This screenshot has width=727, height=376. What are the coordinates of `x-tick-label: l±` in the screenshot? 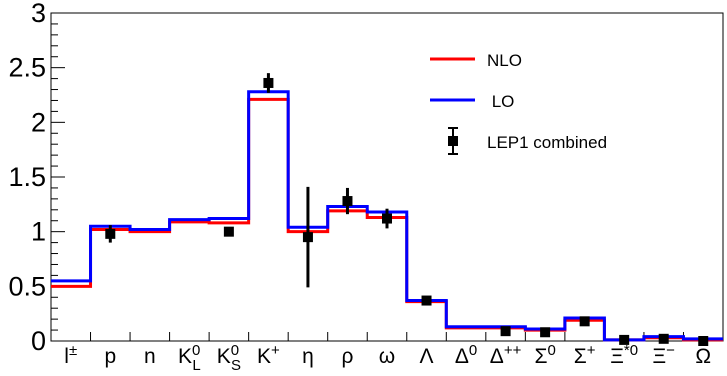 It's located at (70, 355).